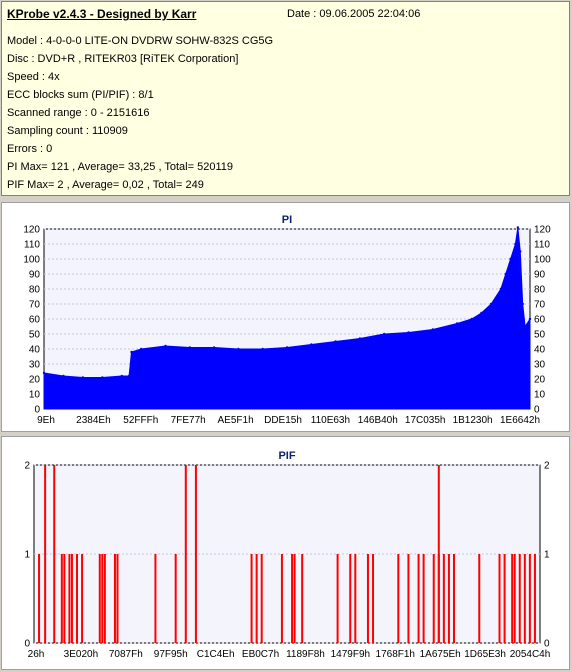 This screenshot has width=572, height=672. I want to click on info-line: Scanned range : 0 - 2151616, so click(78, 113).